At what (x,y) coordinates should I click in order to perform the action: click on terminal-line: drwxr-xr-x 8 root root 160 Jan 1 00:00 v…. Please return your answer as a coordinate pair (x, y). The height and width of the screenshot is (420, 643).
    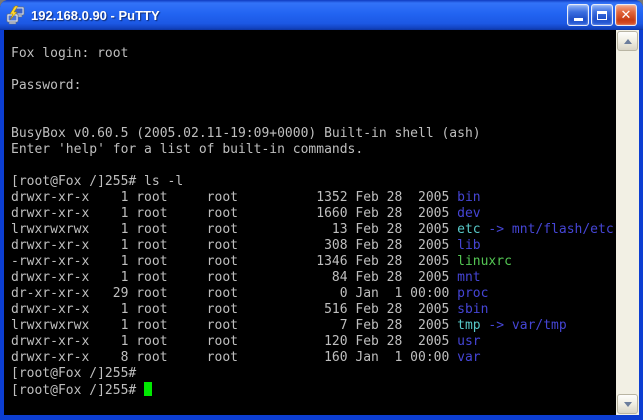
    Looking at the image, I should click on (246, 357).